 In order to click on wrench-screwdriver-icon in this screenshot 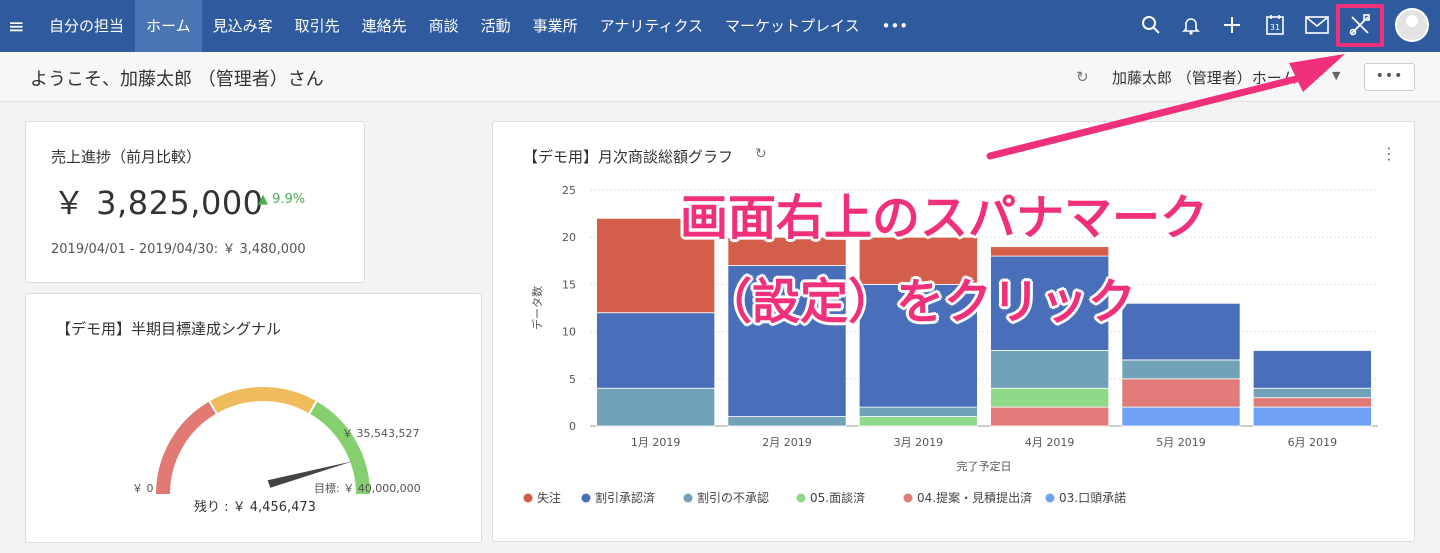, I will do `click(1360, 25)`.